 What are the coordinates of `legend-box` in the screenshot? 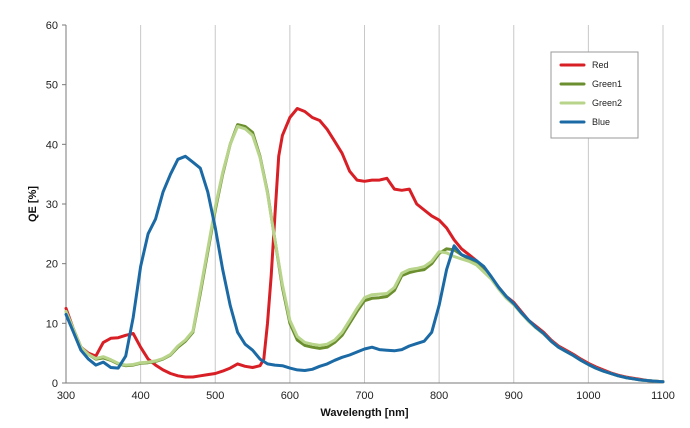 It's located at (594, 95).